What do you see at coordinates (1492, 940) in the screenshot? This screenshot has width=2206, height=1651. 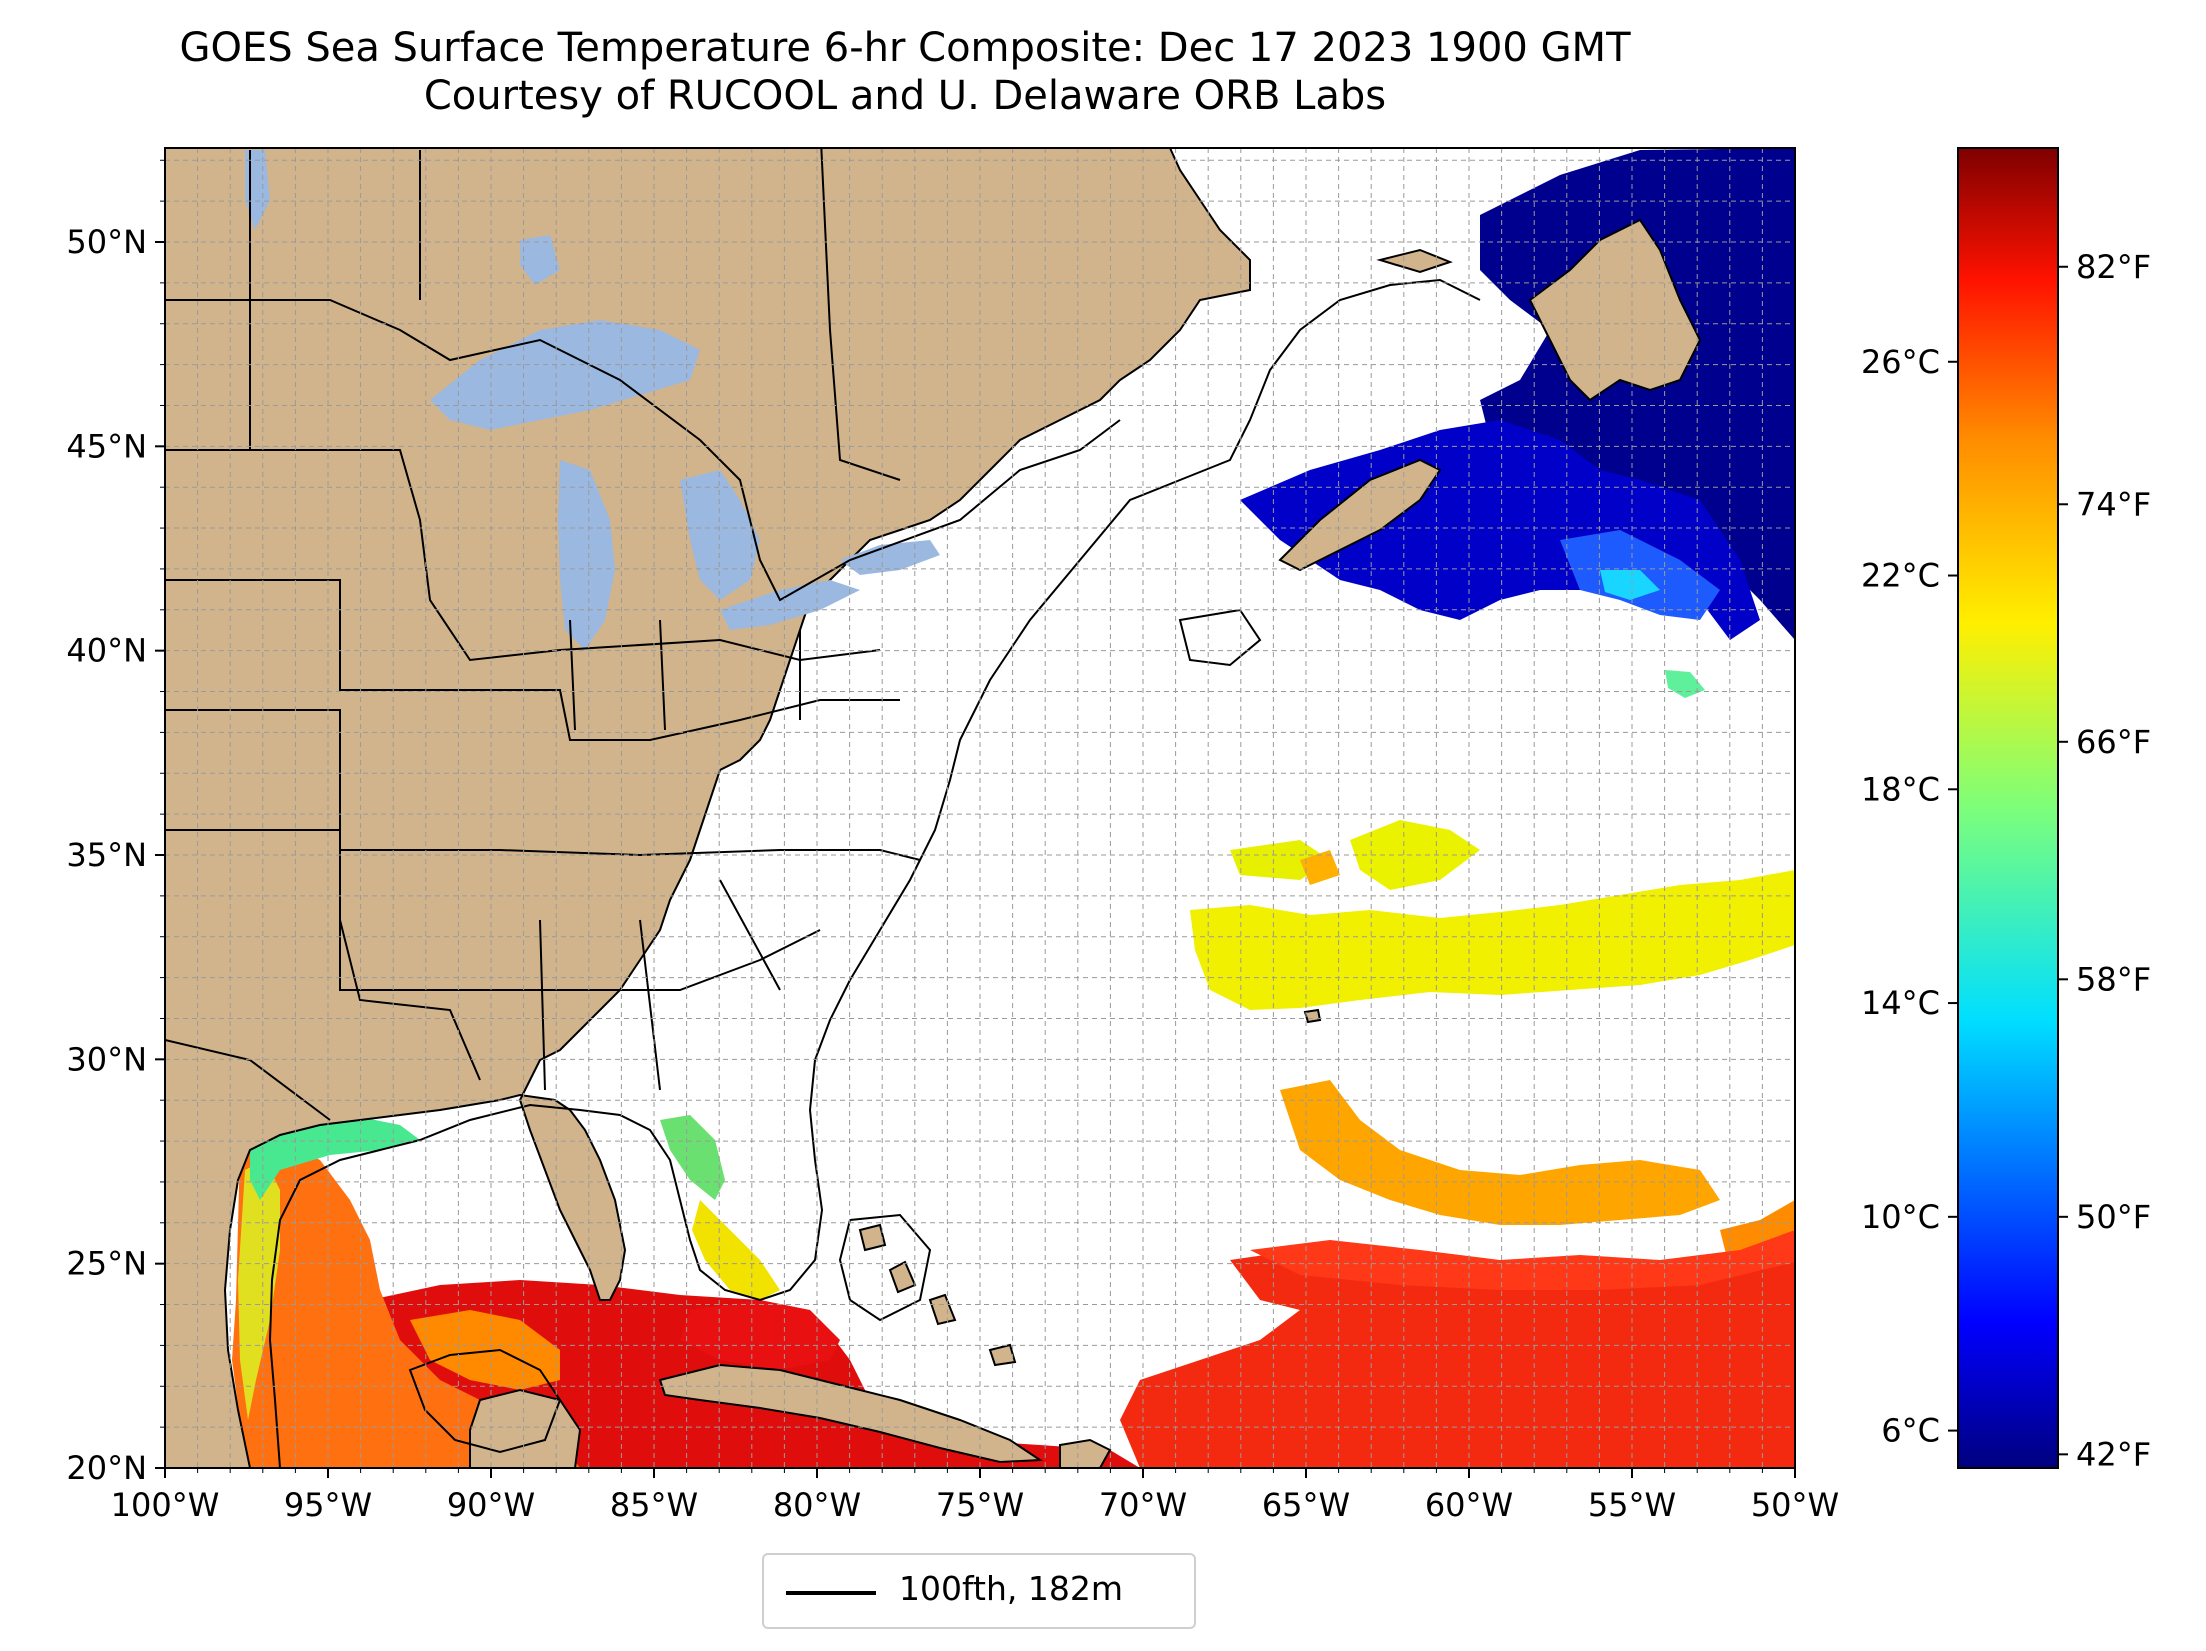 I see `sst-patch-yellow-band` at bounding box center [1492, 940].